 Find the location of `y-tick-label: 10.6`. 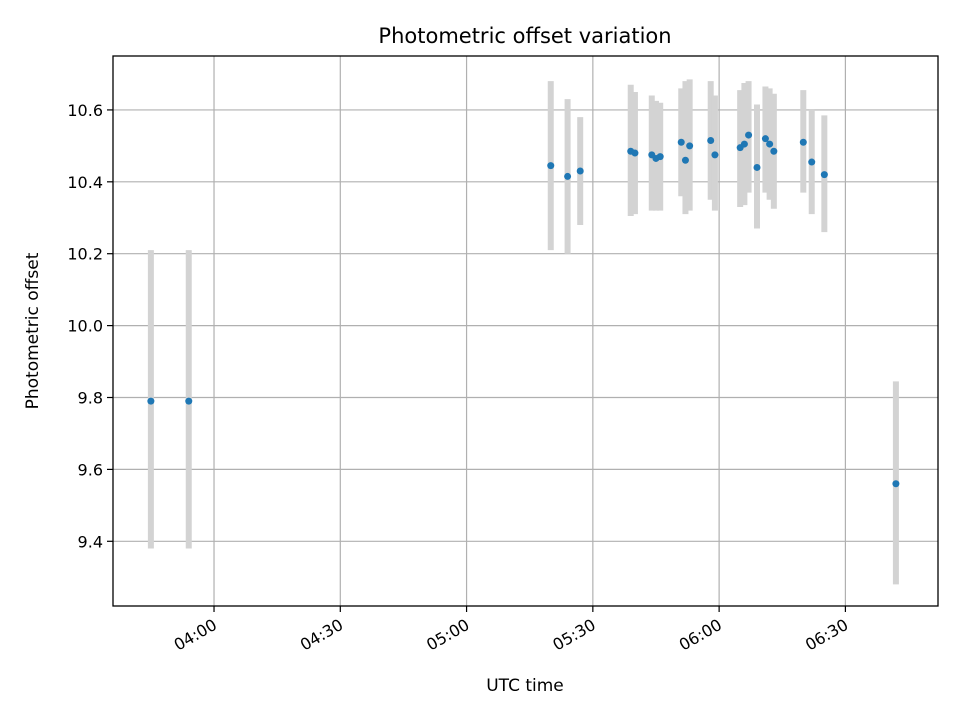

y-tick-label: 10.6 is located at coordinates (85, 110).